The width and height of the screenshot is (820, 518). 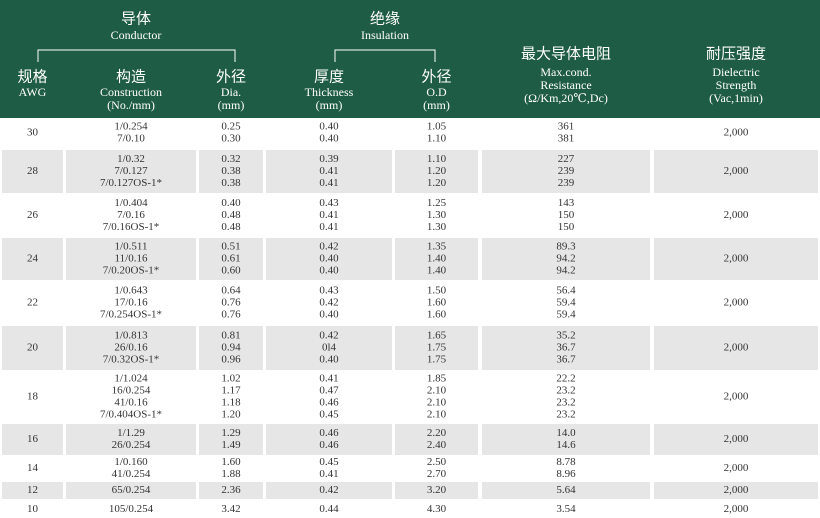 What do you see at coordinates (33, 133) in the screenshot?
I see `awg-value: 30` at bounding box center [33, 133].